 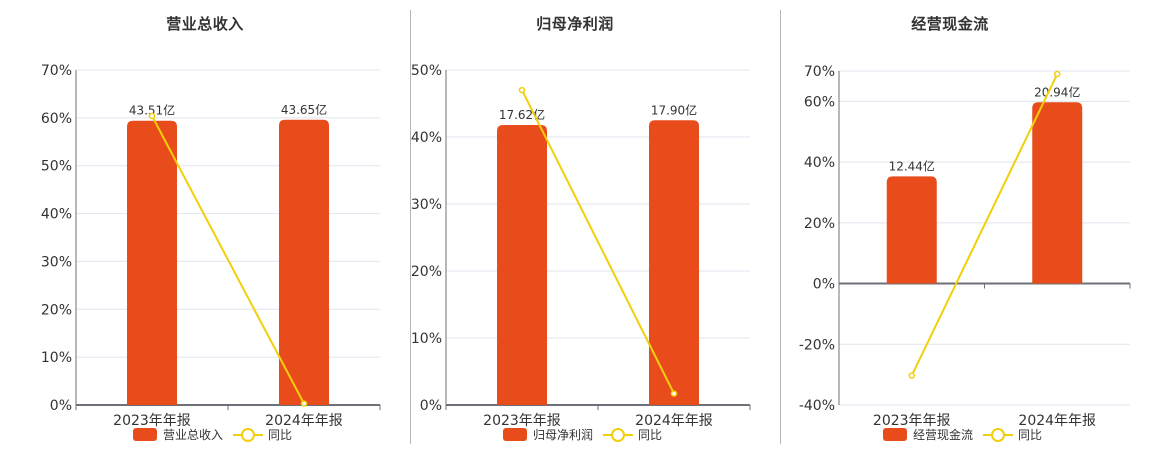 I want to click on legend-bar-label: 归母净利润, so click(x=563, y=435).